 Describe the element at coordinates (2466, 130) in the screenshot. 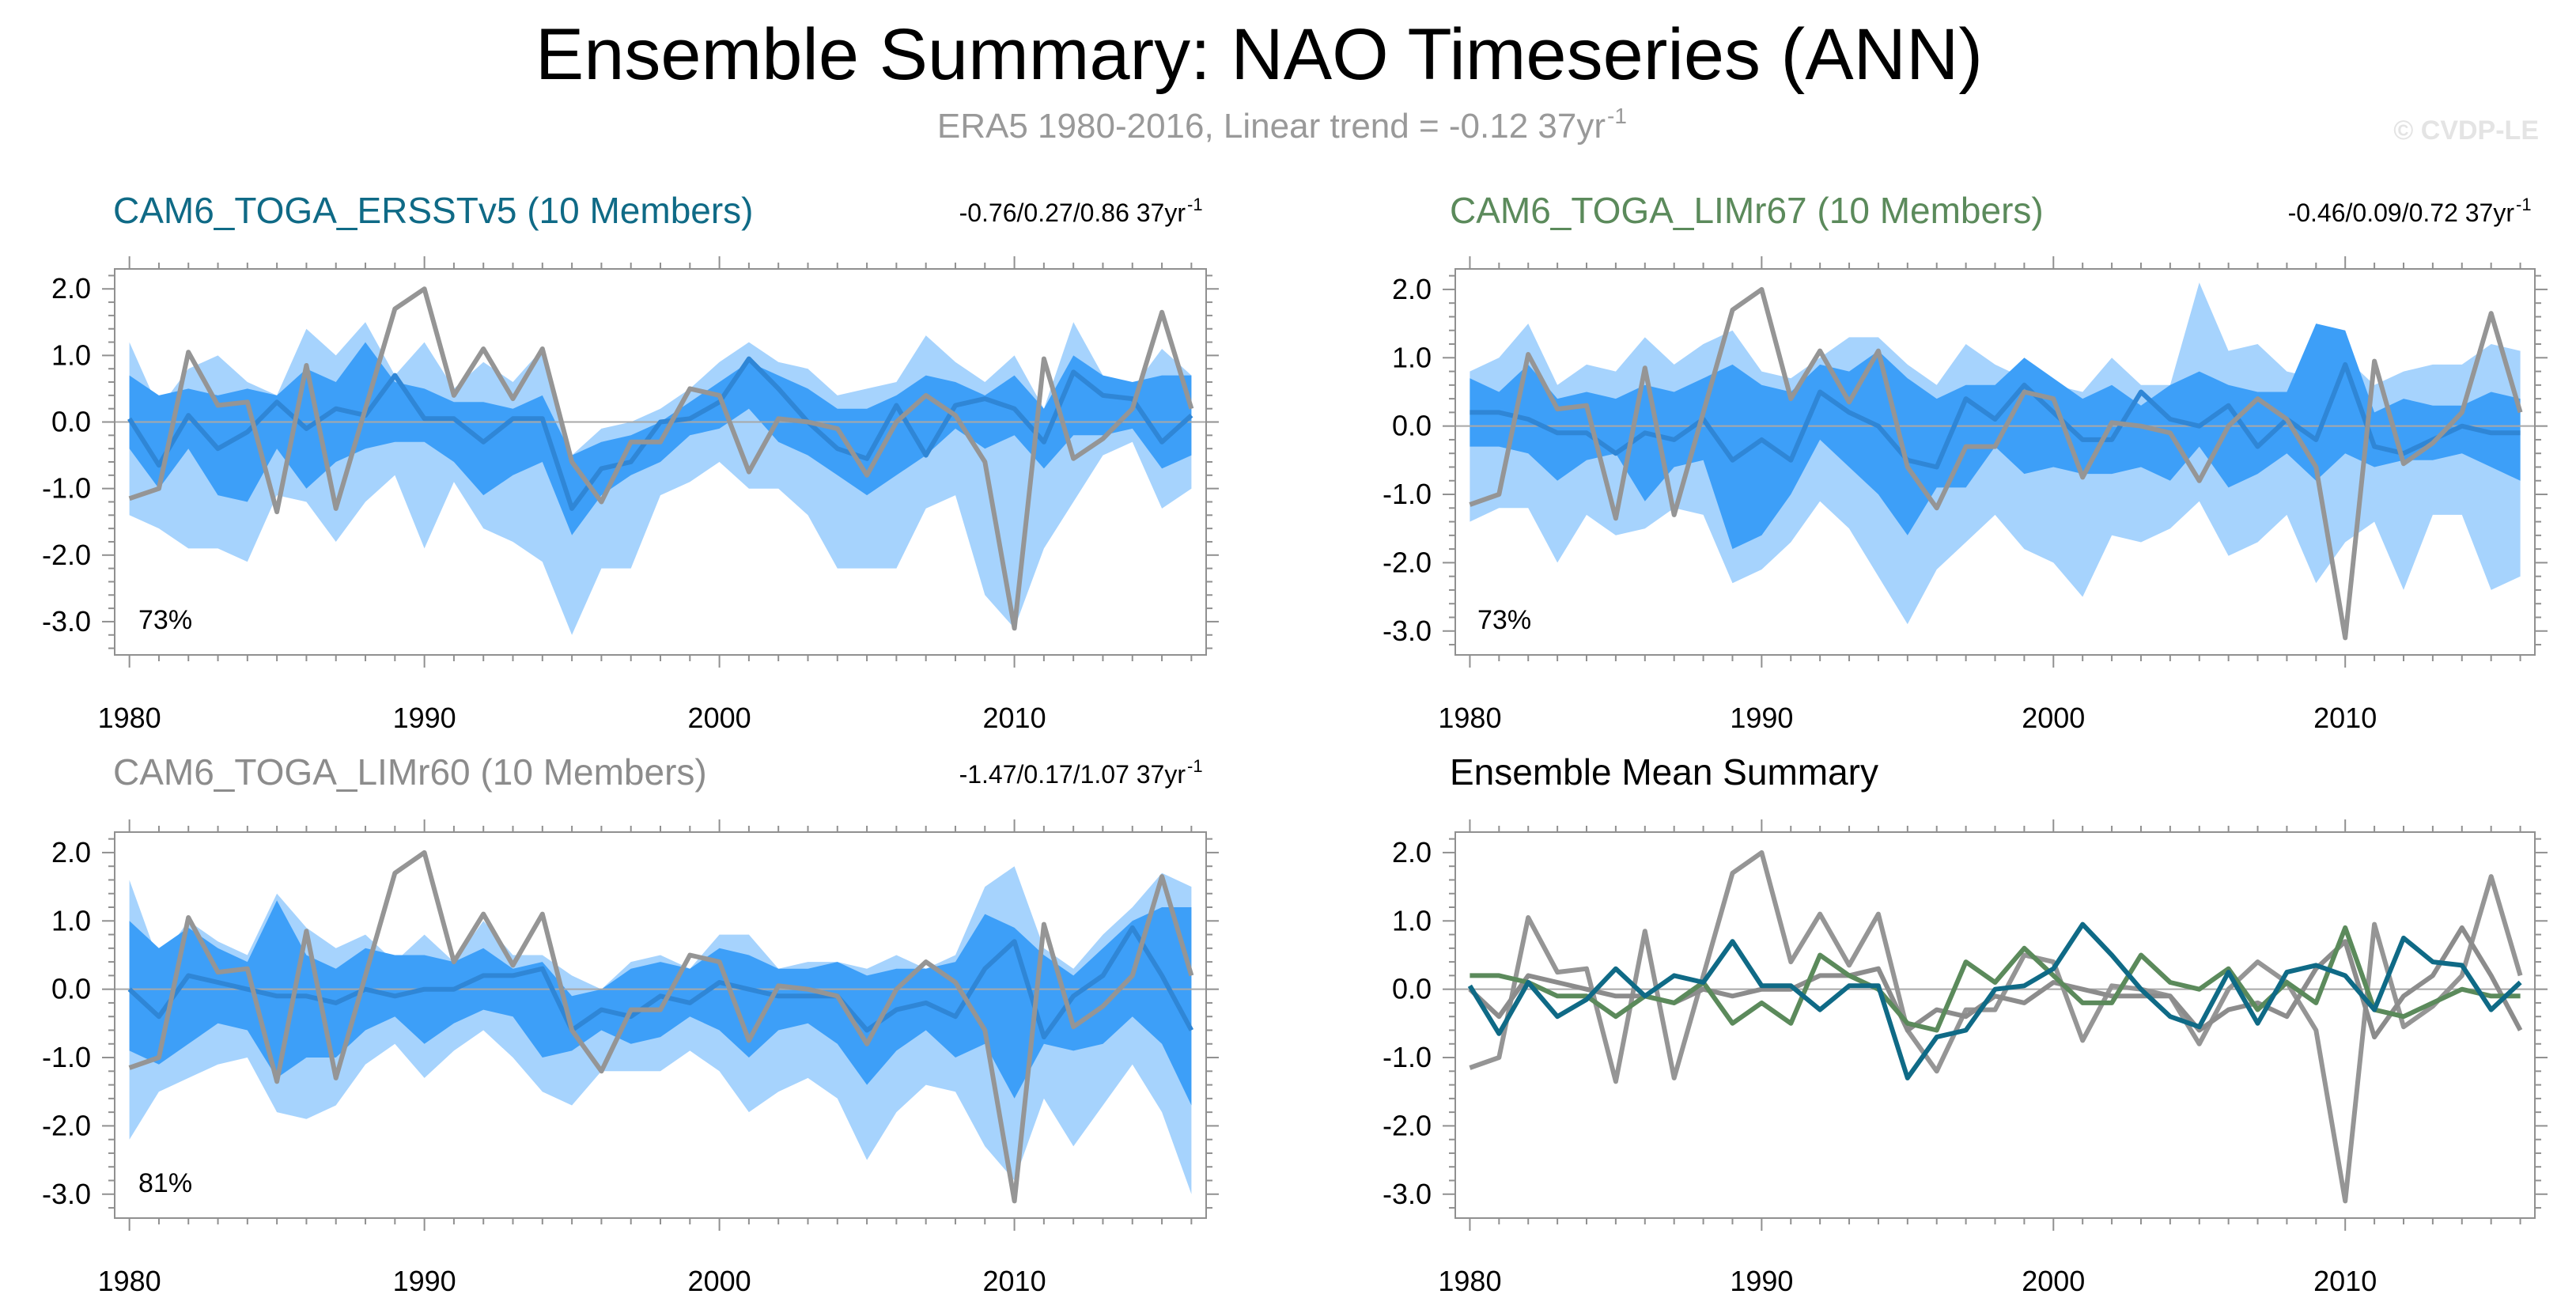

I see `copyright-label: © CVDP-LE` at that location.